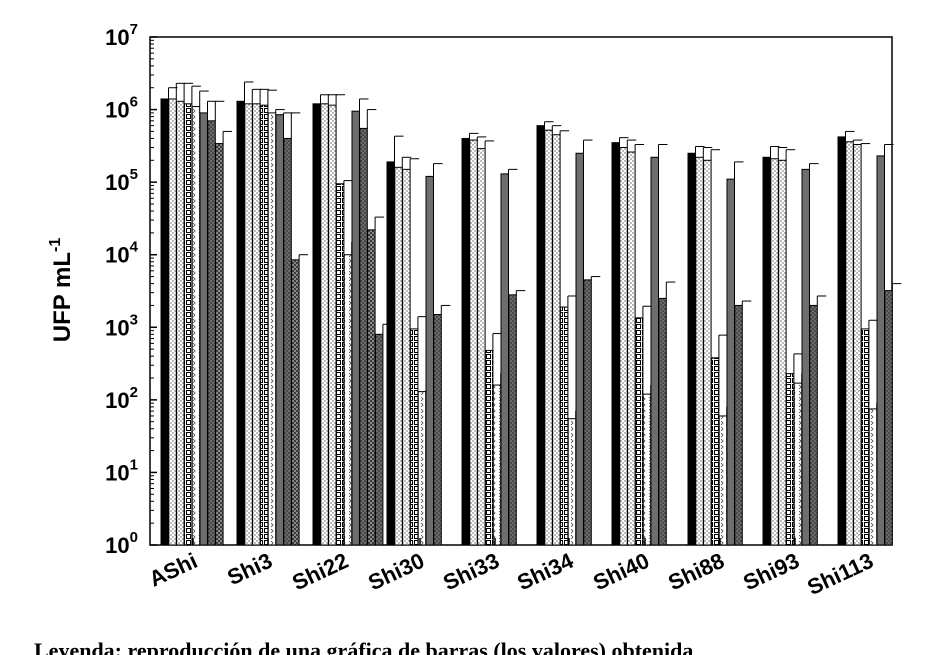 The width and height of the screenshot is (945, 655). Describe the element at coordinates (121, 398) in the screenshot. I see `y-tick-label: 10²` at that location.